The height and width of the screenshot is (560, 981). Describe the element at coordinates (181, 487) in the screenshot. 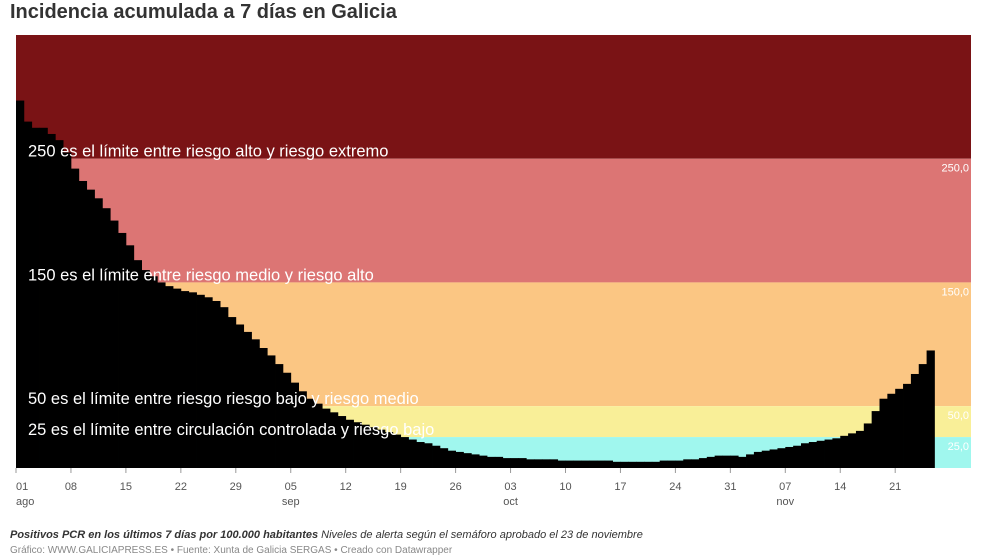

I see `x-tick-label: 22` at that location.